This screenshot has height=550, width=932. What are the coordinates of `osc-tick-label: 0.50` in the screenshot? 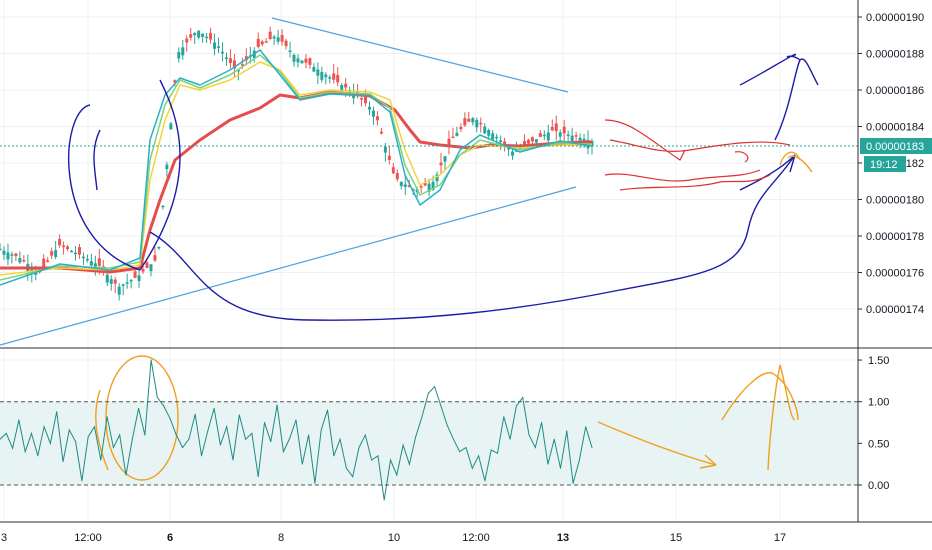 It's located at (878, 444).